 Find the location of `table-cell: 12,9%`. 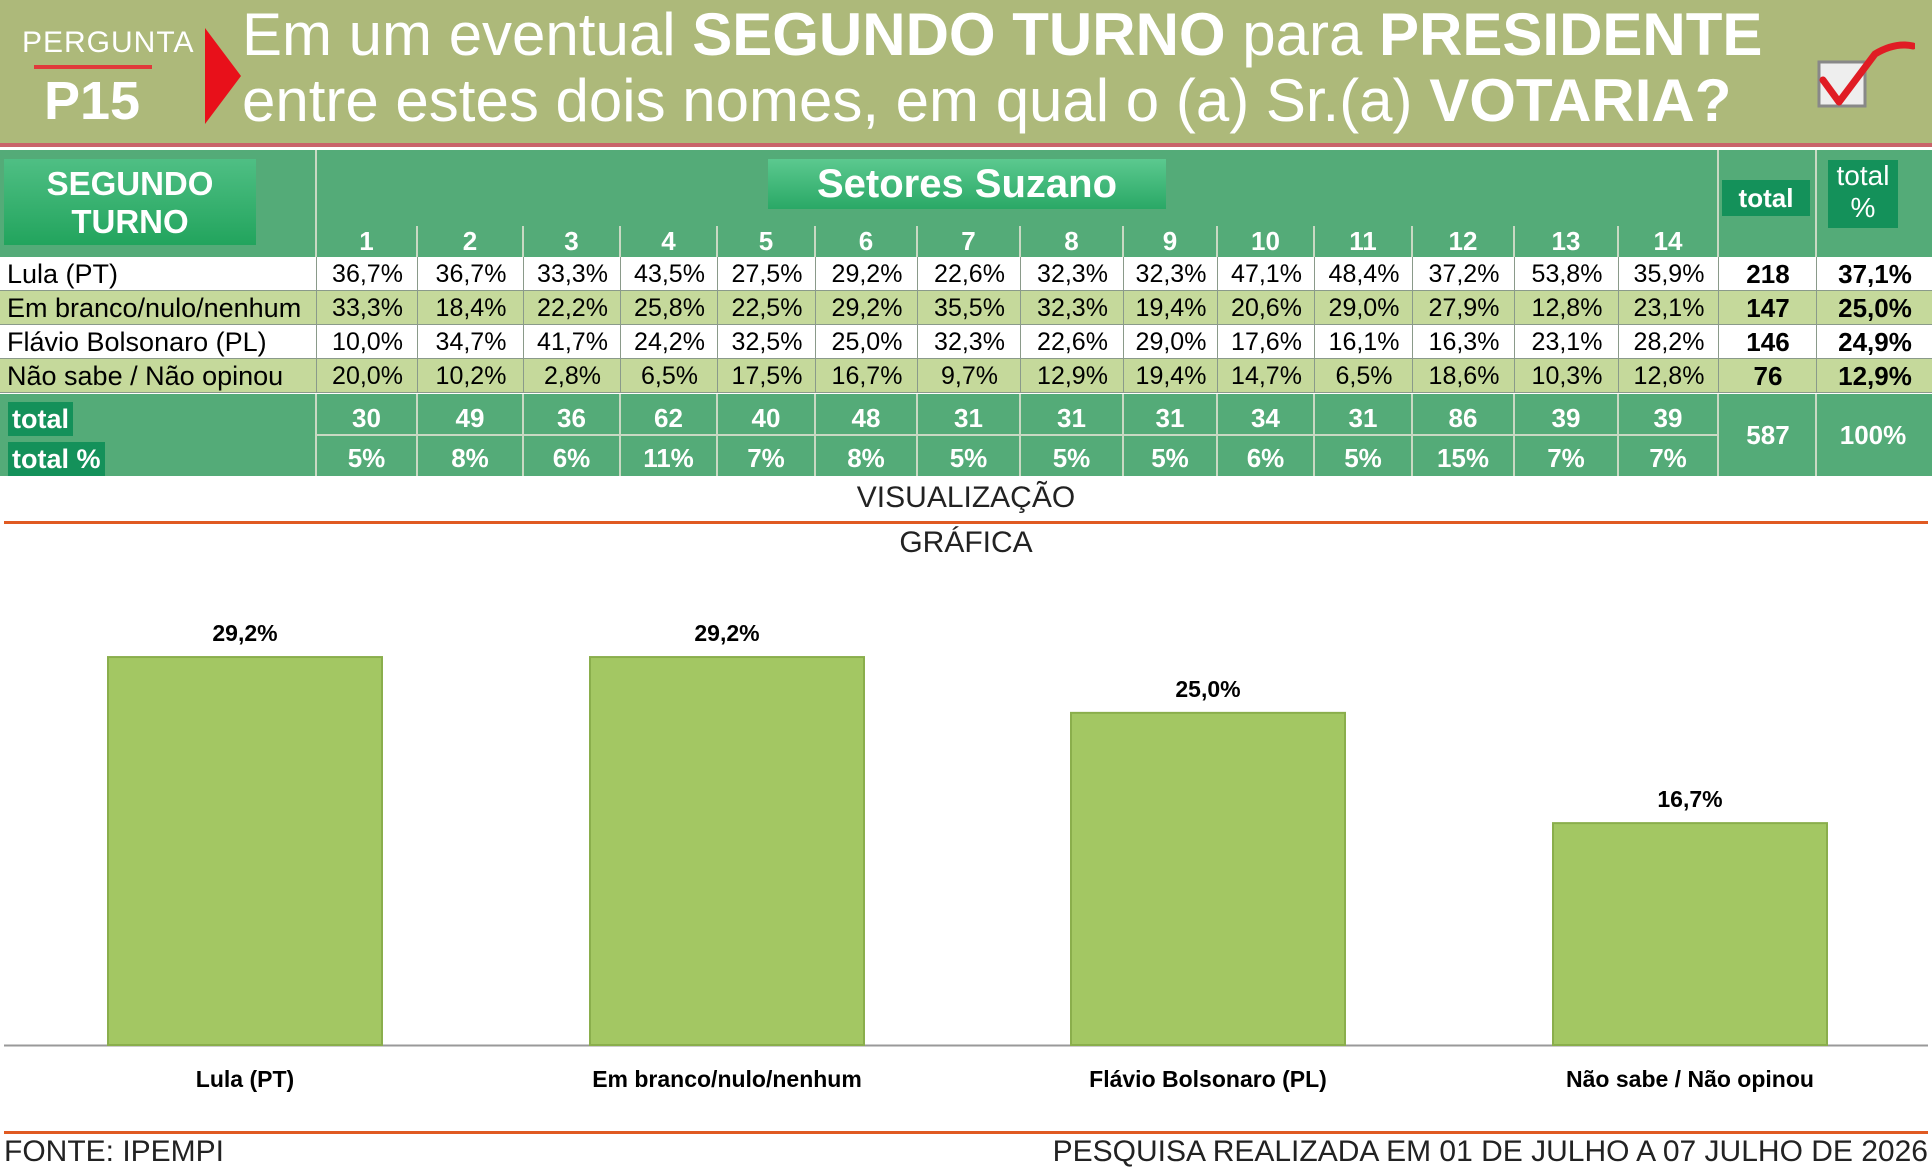

table-cell: 12,9% is located at coordinates (1072, 376).